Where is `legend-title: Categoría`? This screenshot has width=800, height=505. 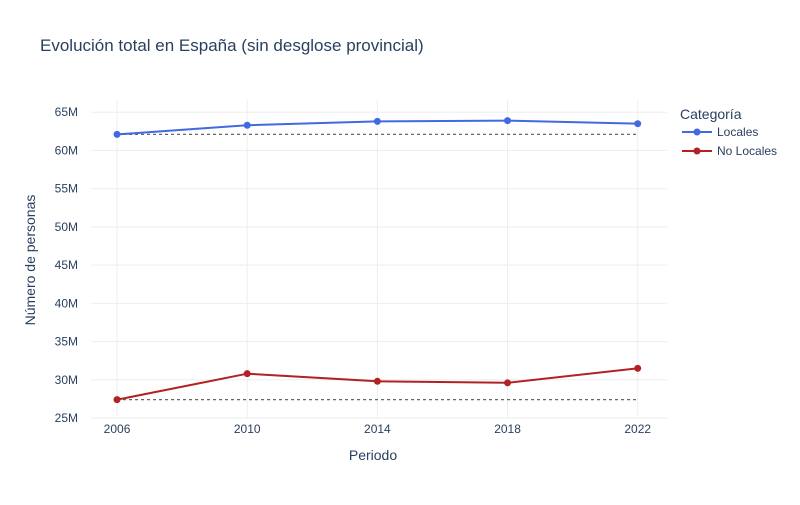 legend-title: Categoría is located at coordinates (711, 114).